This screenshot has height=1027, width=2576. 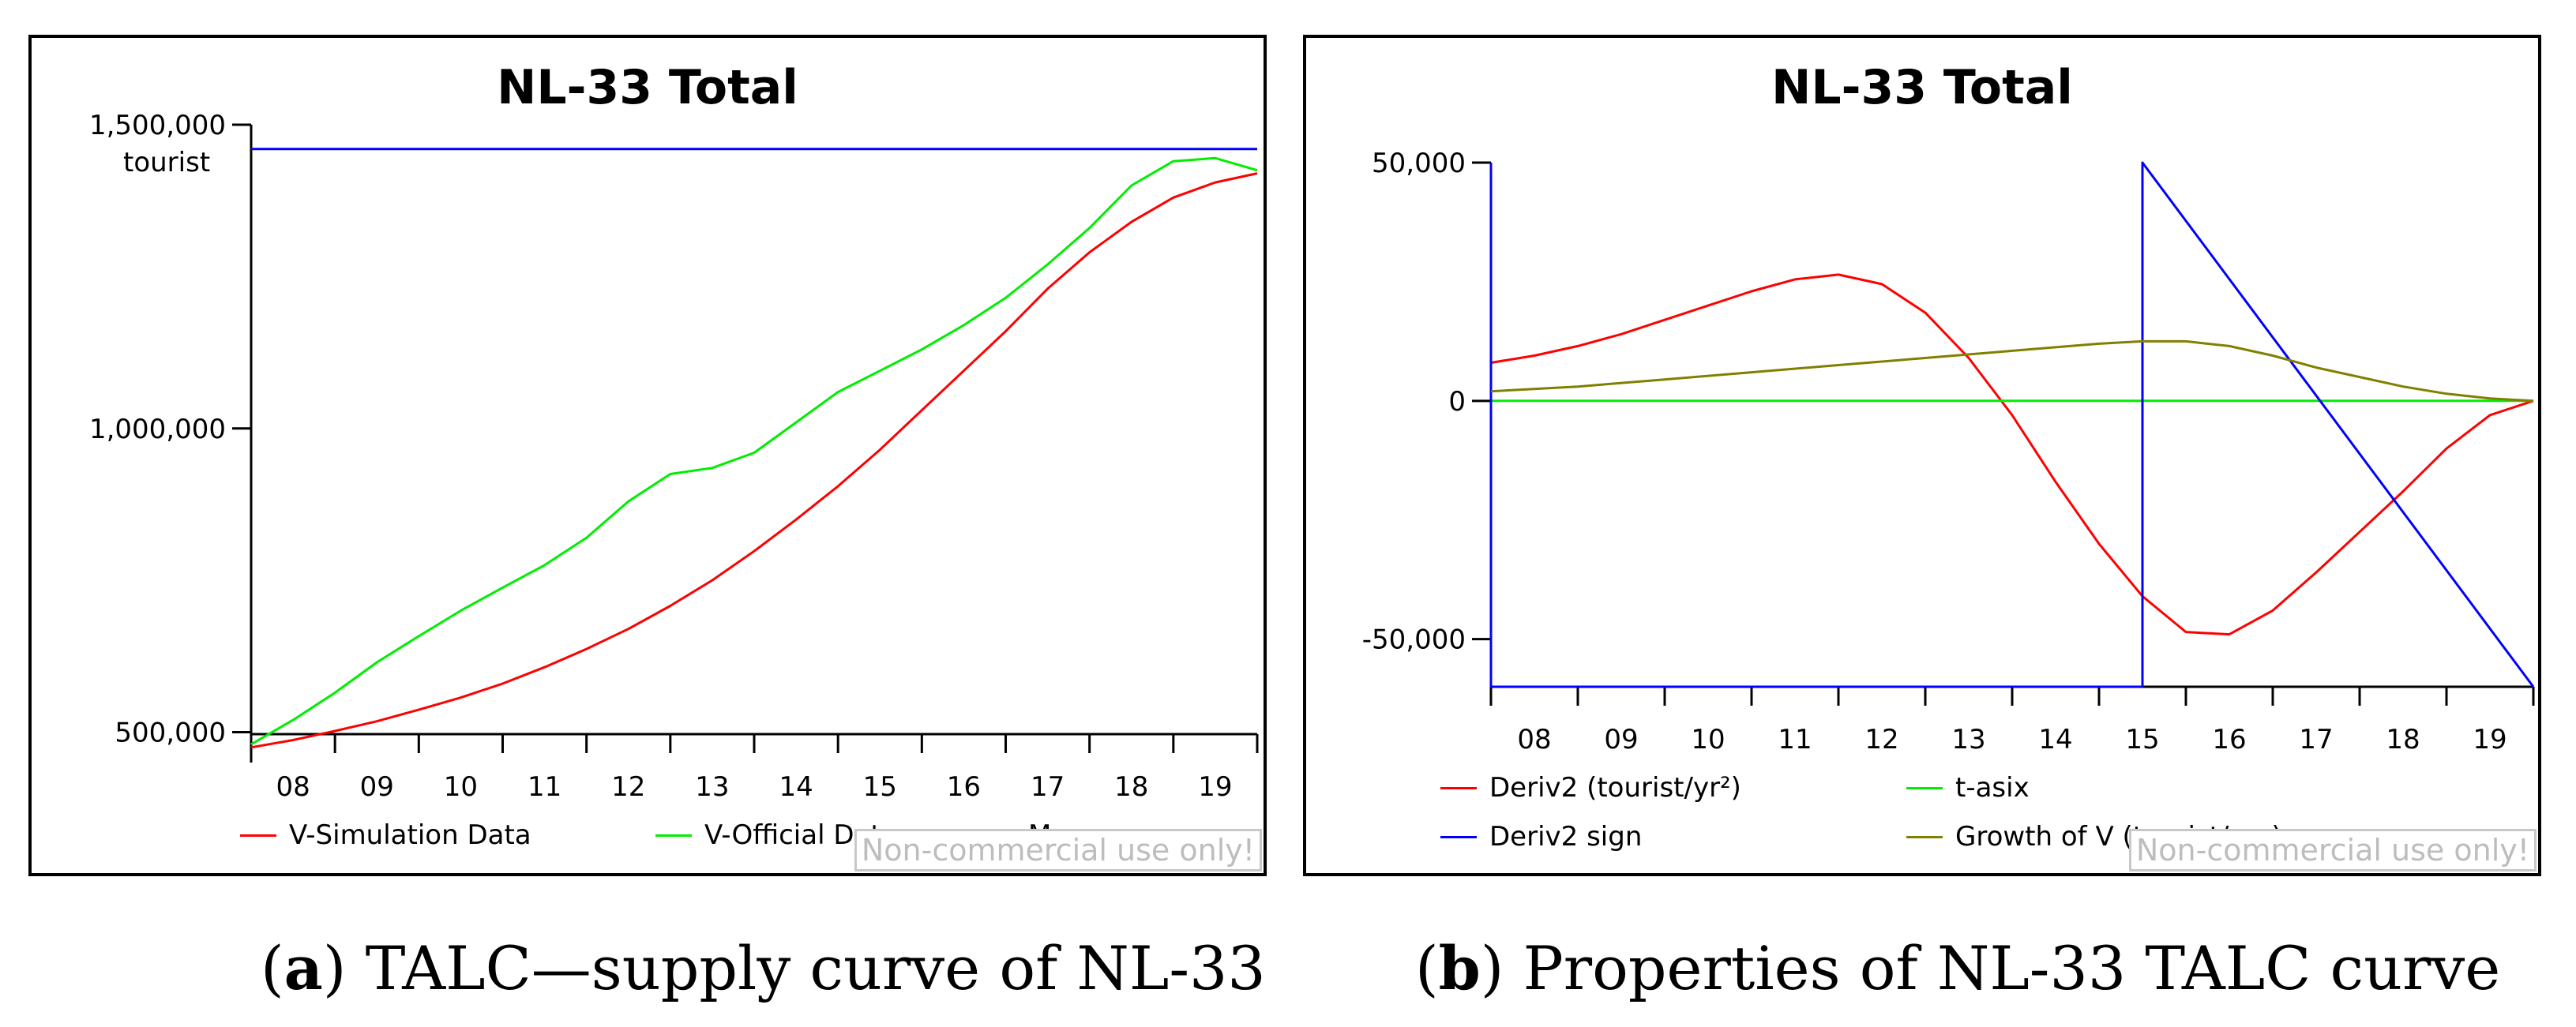 I want to click on y-tick-label: 500,000, so click(x=170, y=733).